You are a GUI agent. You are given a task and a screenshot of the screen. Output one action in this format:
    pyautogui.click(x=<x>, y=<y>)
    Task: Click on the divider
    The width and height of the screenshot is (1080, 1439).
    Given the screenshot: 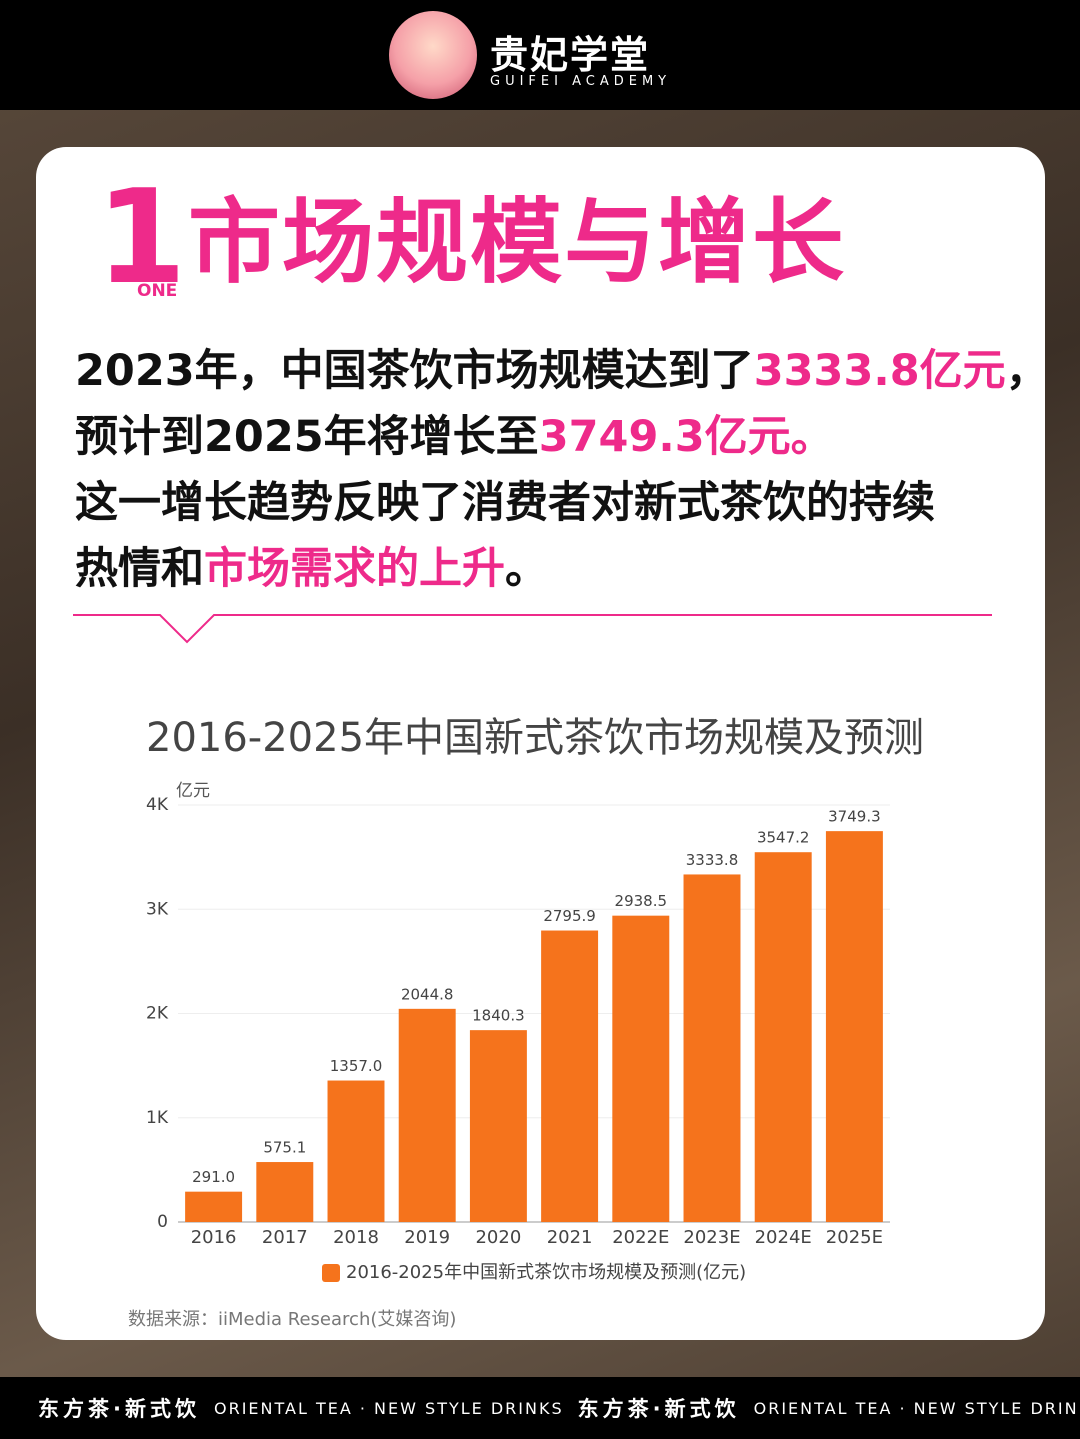 What is the action you would take?
    pyautogui.click(x=532, y=629)
    